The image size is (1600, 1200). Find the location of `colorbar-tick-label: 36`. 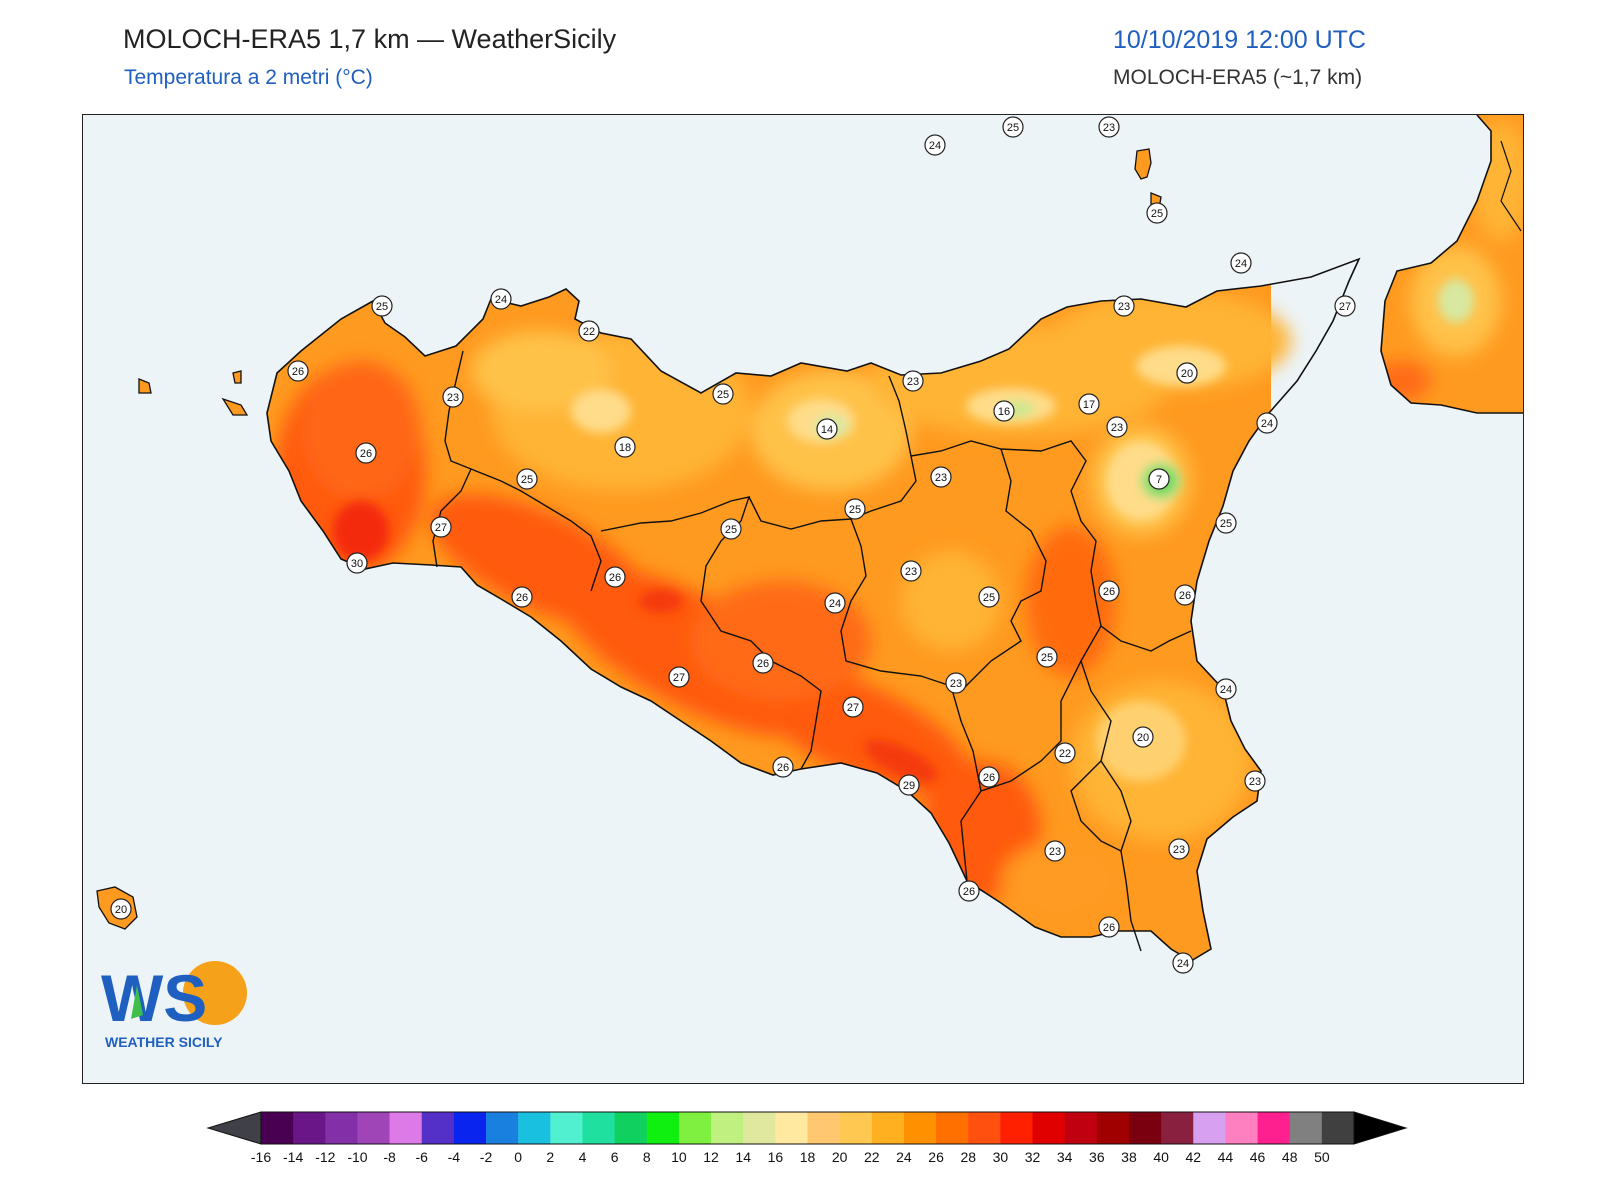

colorbar-tick-label: 36 is located at coordinates (1097, 1157).